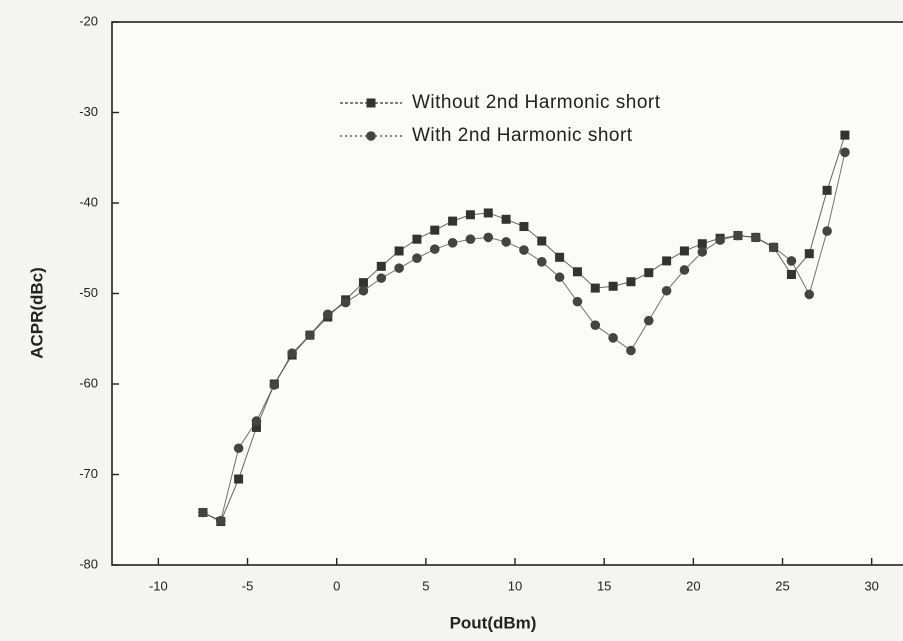 This screenshot has width=903, height=641. What do you see at coordinates (88, 473) in the screenshot?
I see `y-tick-label: -70` at bounding box center [88, 473].